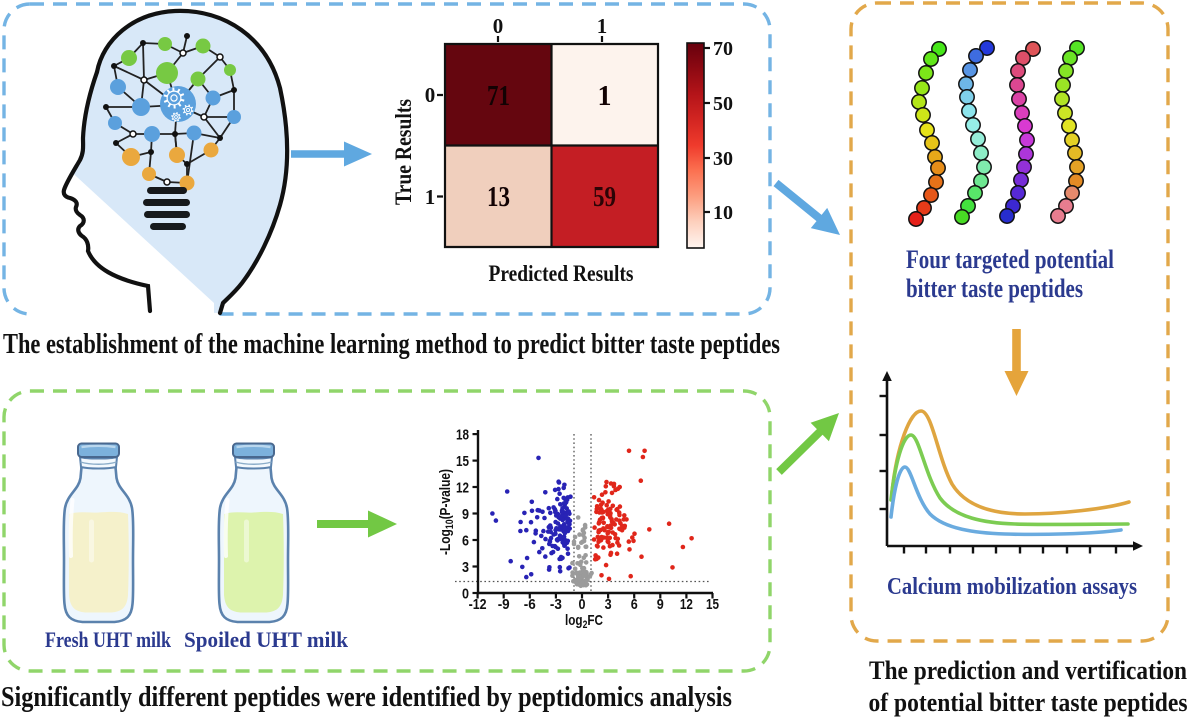  What do you see at coordinates (584, 621) in the screenshot?
I see `svg-text: log2FC` at bounding box center [584, 621].